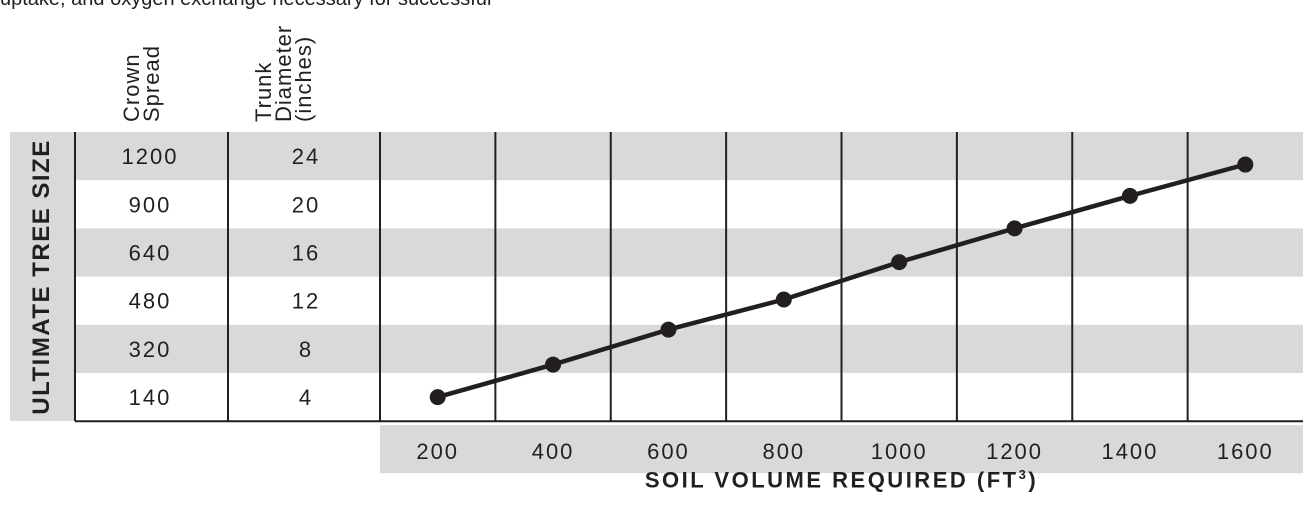  Describe the element at coordinates (783, 451) in the screenshot. I see `x-tick-label: 800` at that location.